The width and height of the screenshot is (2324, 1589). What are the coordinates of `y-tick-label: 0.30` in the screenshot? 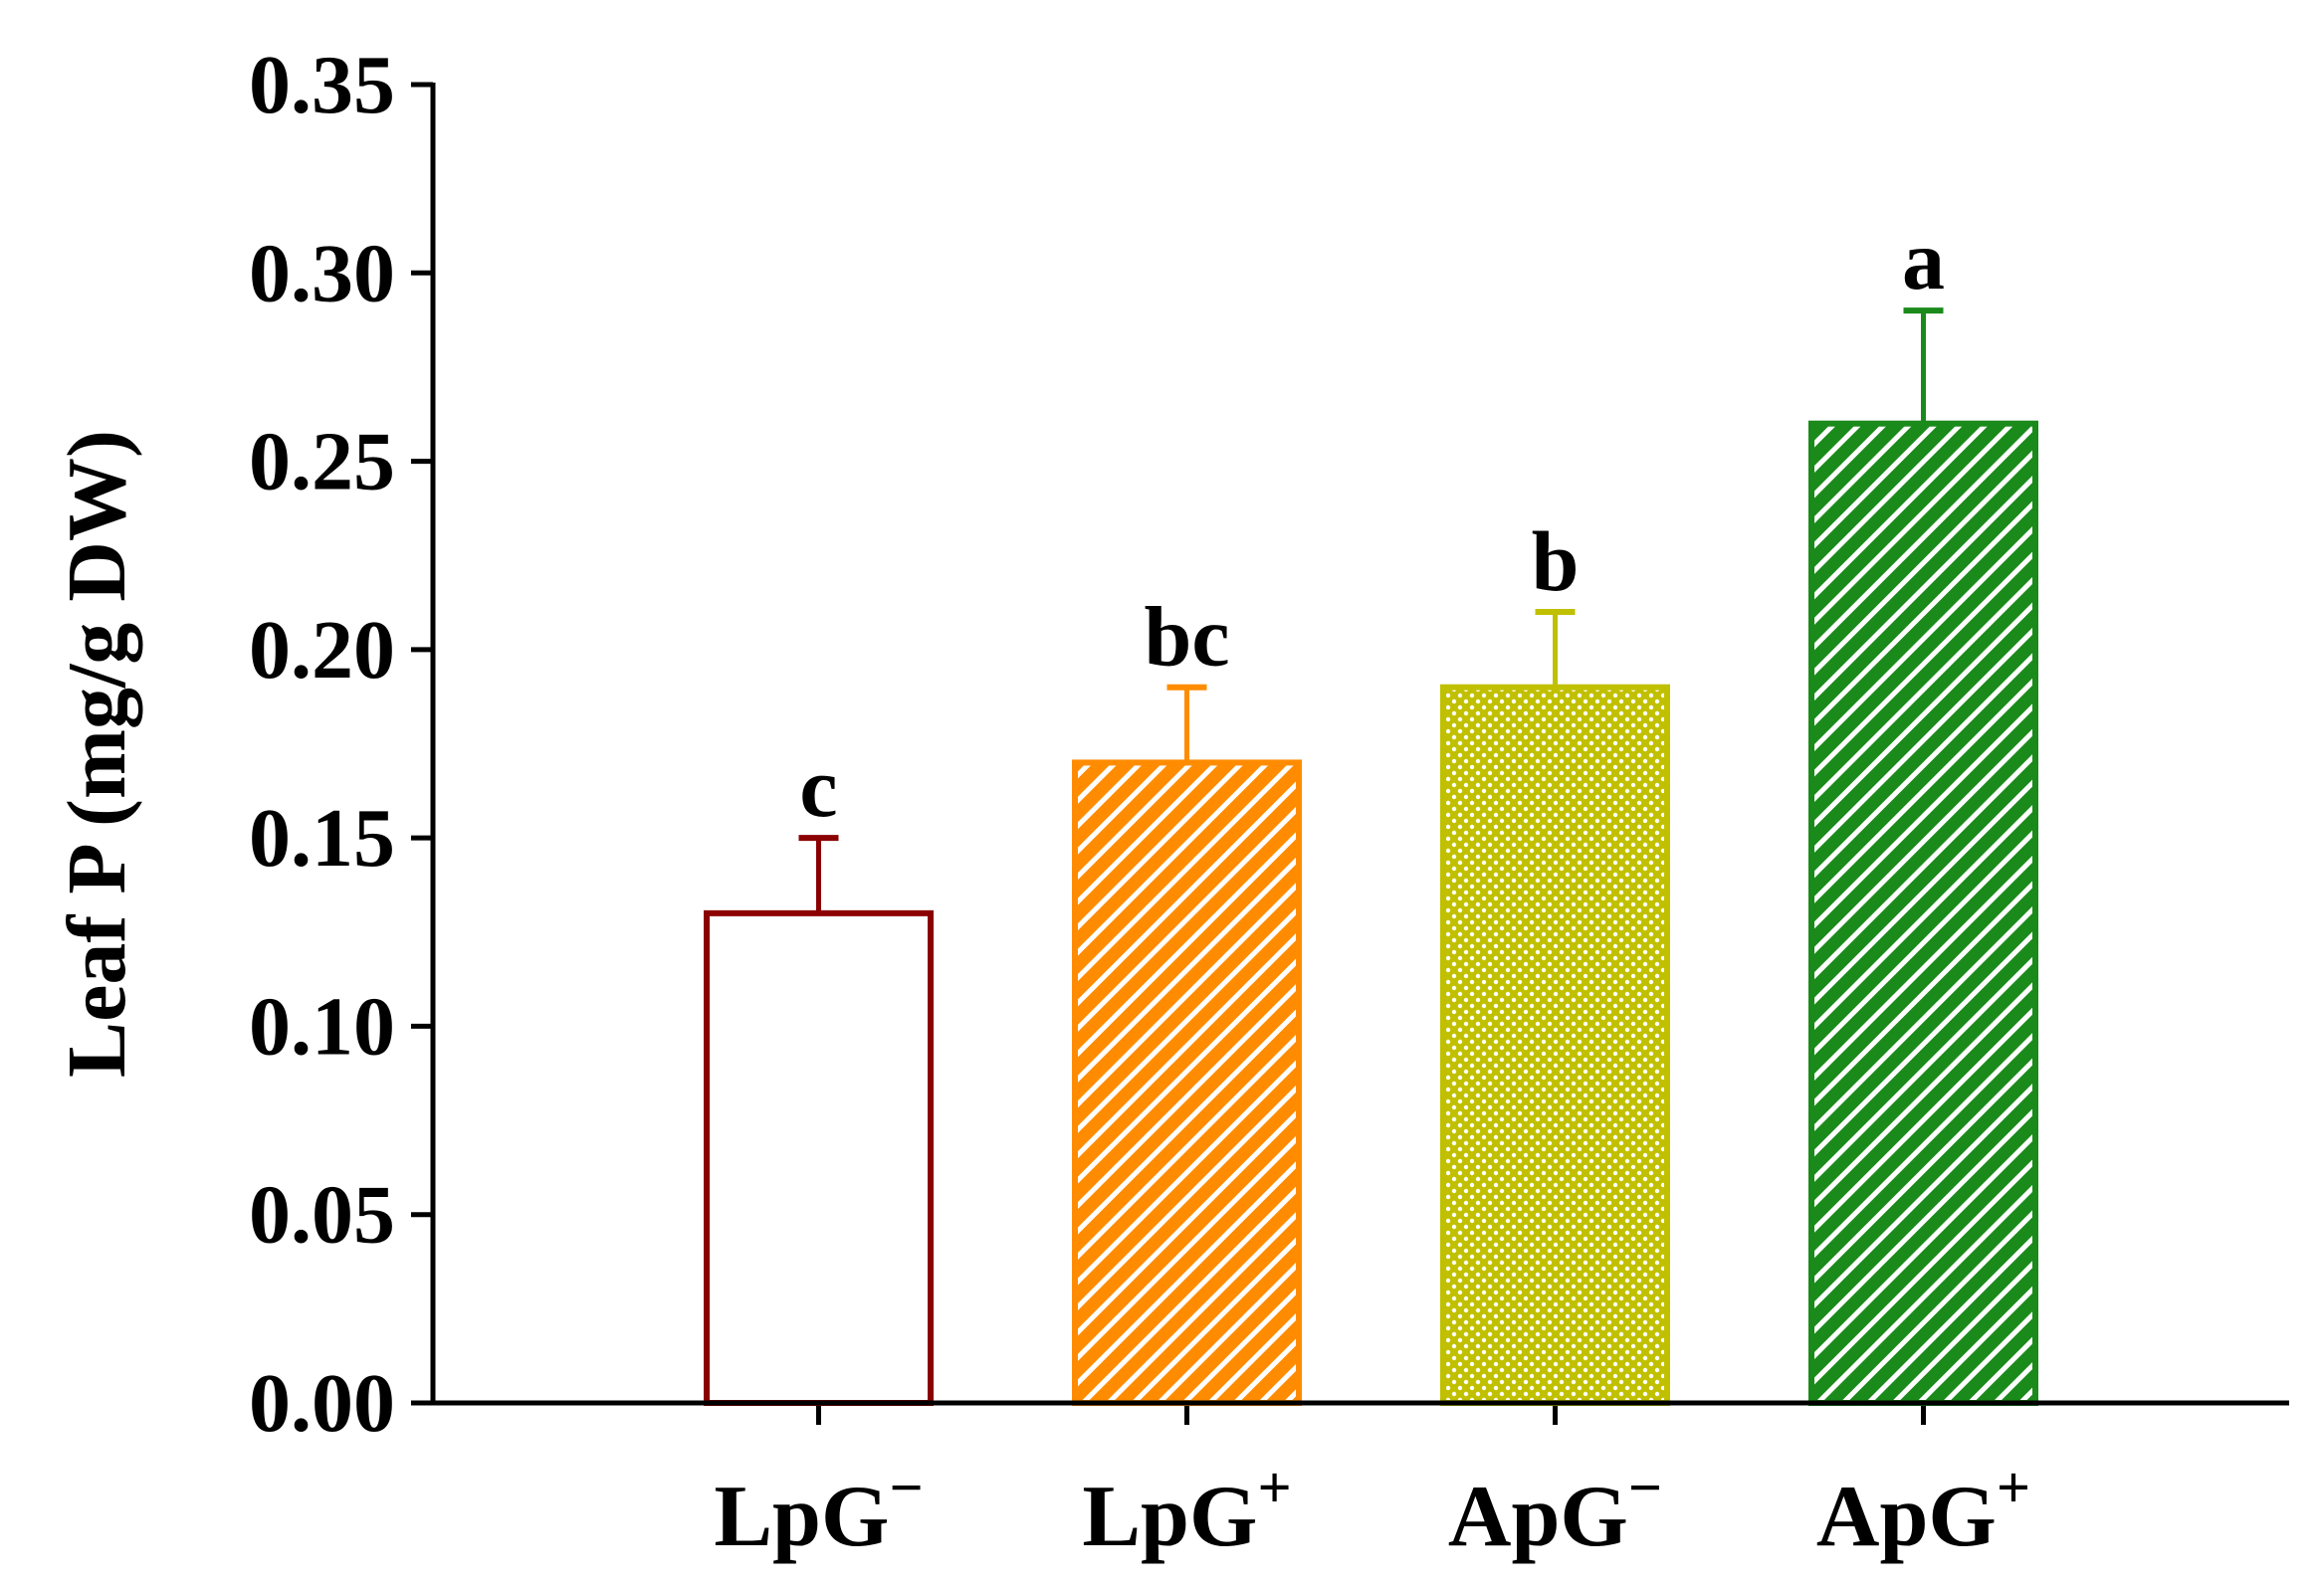 It's located at (322, 273).